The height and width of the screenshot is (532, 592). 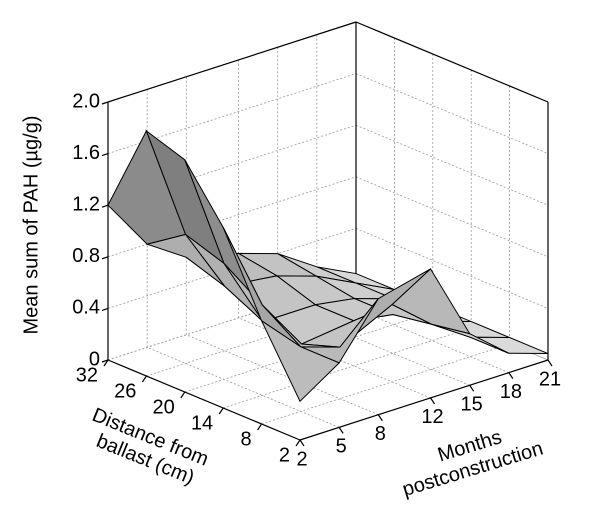 I want to click on y-tick-label: 8, so click(x=380, y=434).